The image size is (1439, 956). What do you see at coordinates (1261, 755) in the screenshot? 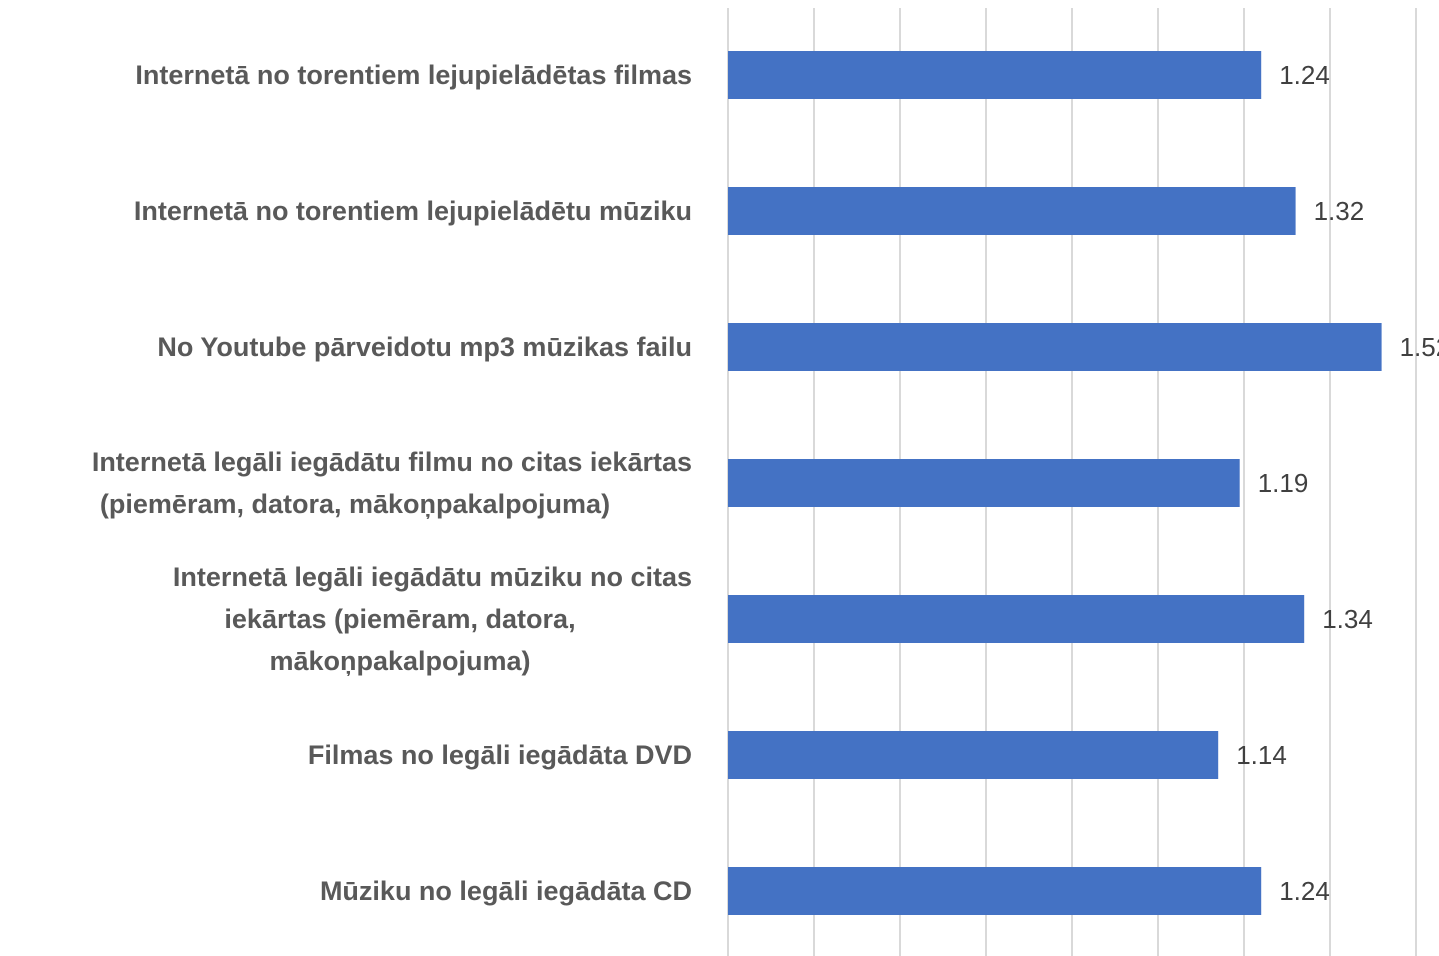
I see `value-label: 1.14` at bounding box center [1261, 755].